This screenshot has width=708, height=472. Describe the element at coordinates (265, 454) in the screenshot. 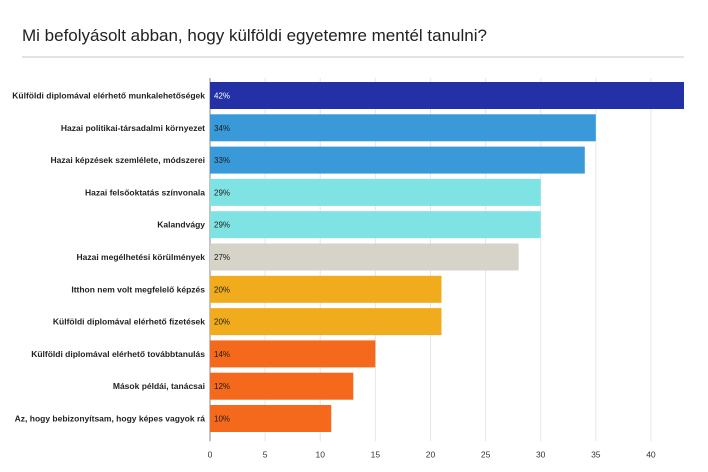

I see `x-tick-label: 5` at that location.